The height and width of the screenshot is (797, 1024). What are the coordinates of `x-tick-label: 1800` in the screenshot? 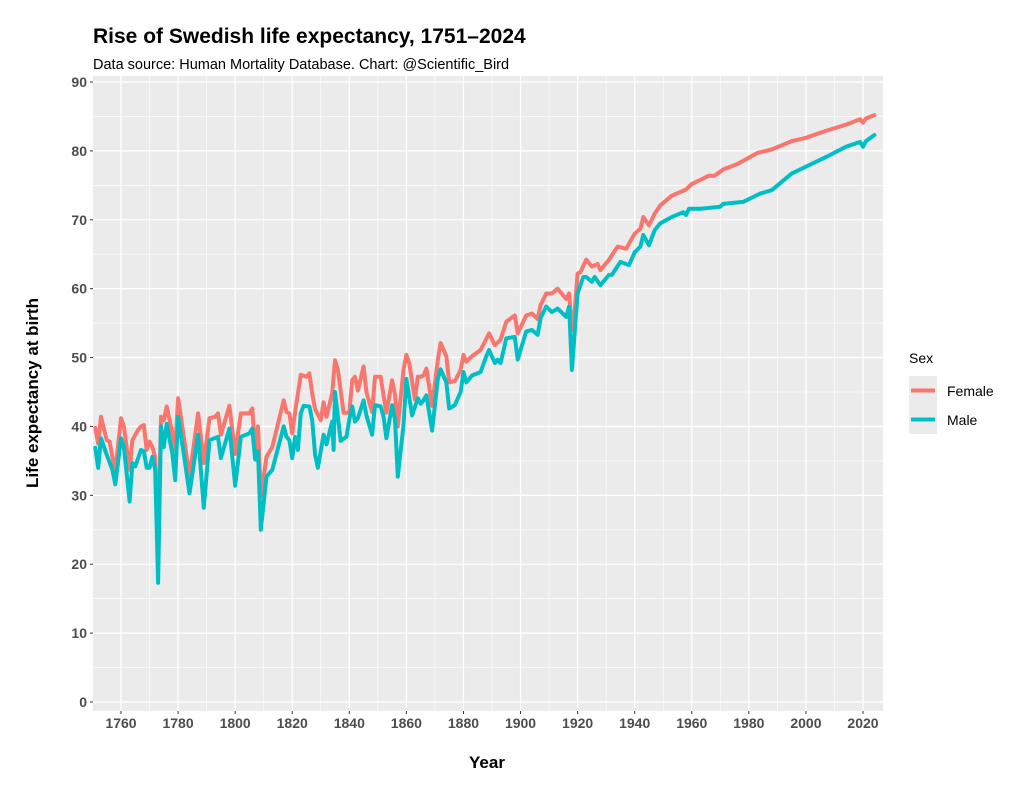 It's located at (235, 723).